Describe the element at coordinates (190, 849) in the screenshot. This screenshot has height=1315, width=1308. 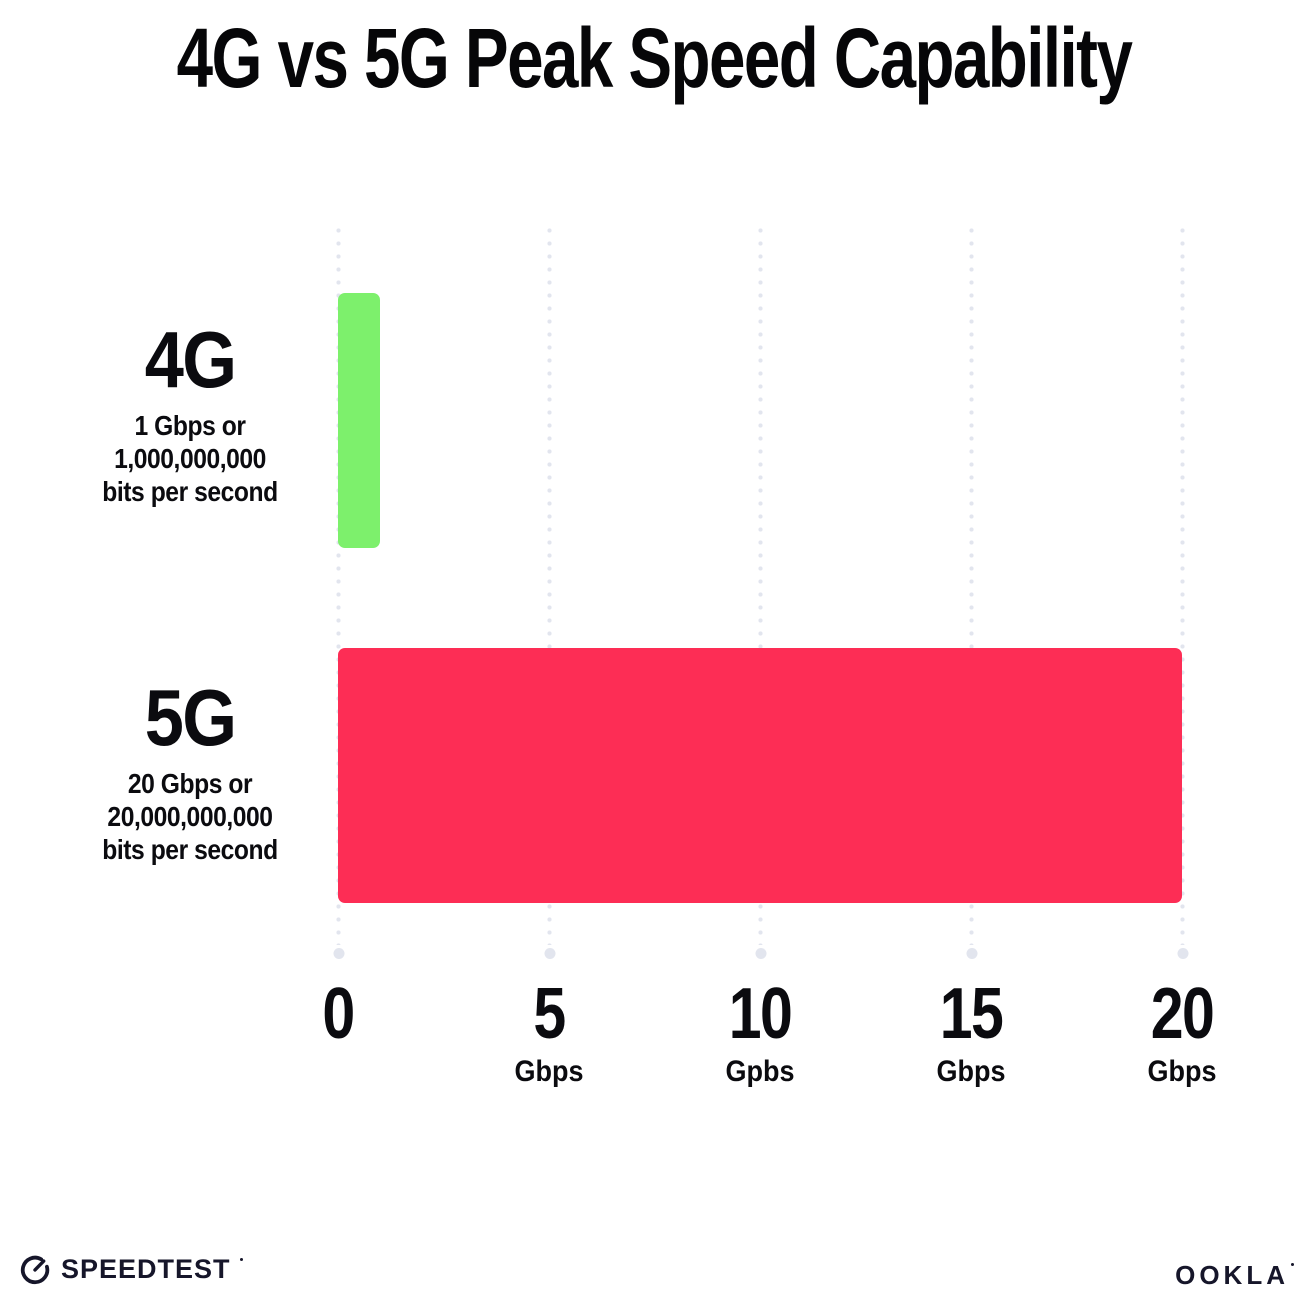
I see `row-label-5g-line3: bits per second` at that location.